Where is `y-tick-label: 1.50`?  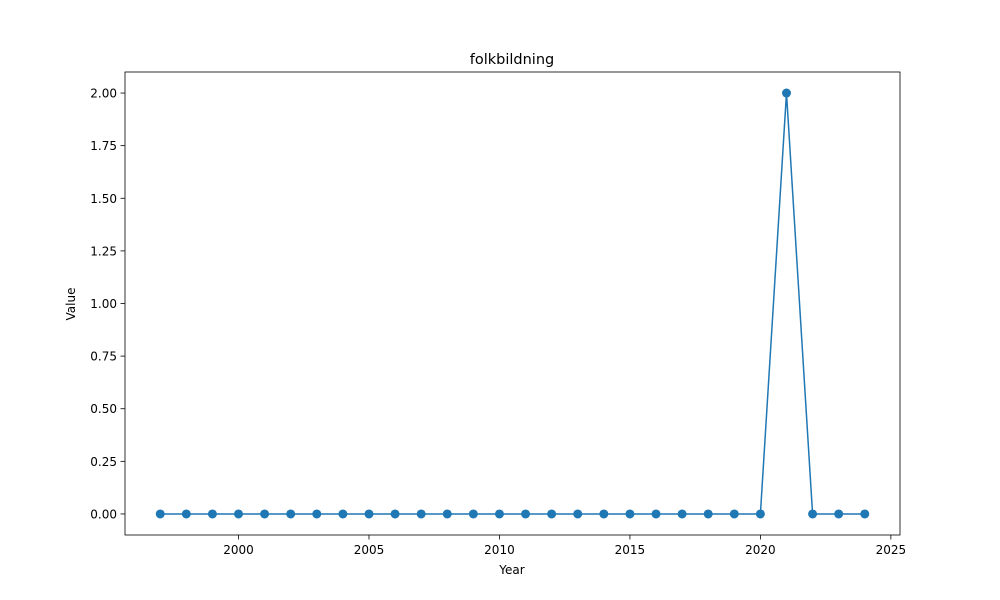 y-tick-label: 1.50 is located at coordinates (103, 199).